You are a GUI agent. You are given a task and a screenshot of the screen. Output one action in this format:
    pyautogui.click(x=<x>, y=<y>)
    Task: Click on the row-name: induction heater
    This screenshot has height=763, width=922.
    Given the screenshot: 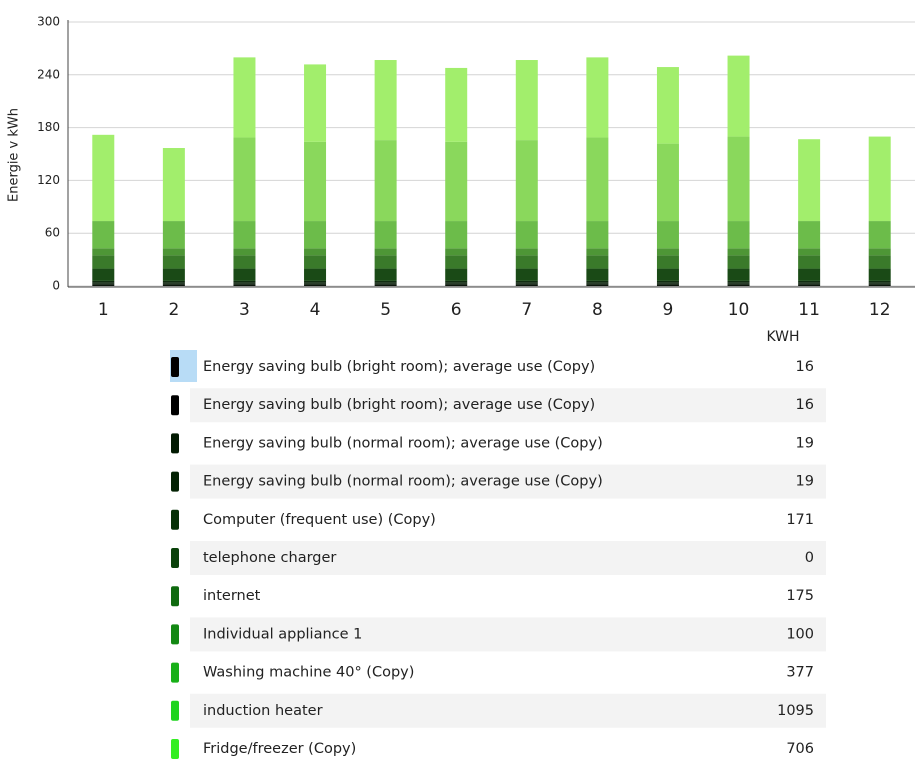 What is the action you would take?
    pyautogui.click(x=263, y=711)
    